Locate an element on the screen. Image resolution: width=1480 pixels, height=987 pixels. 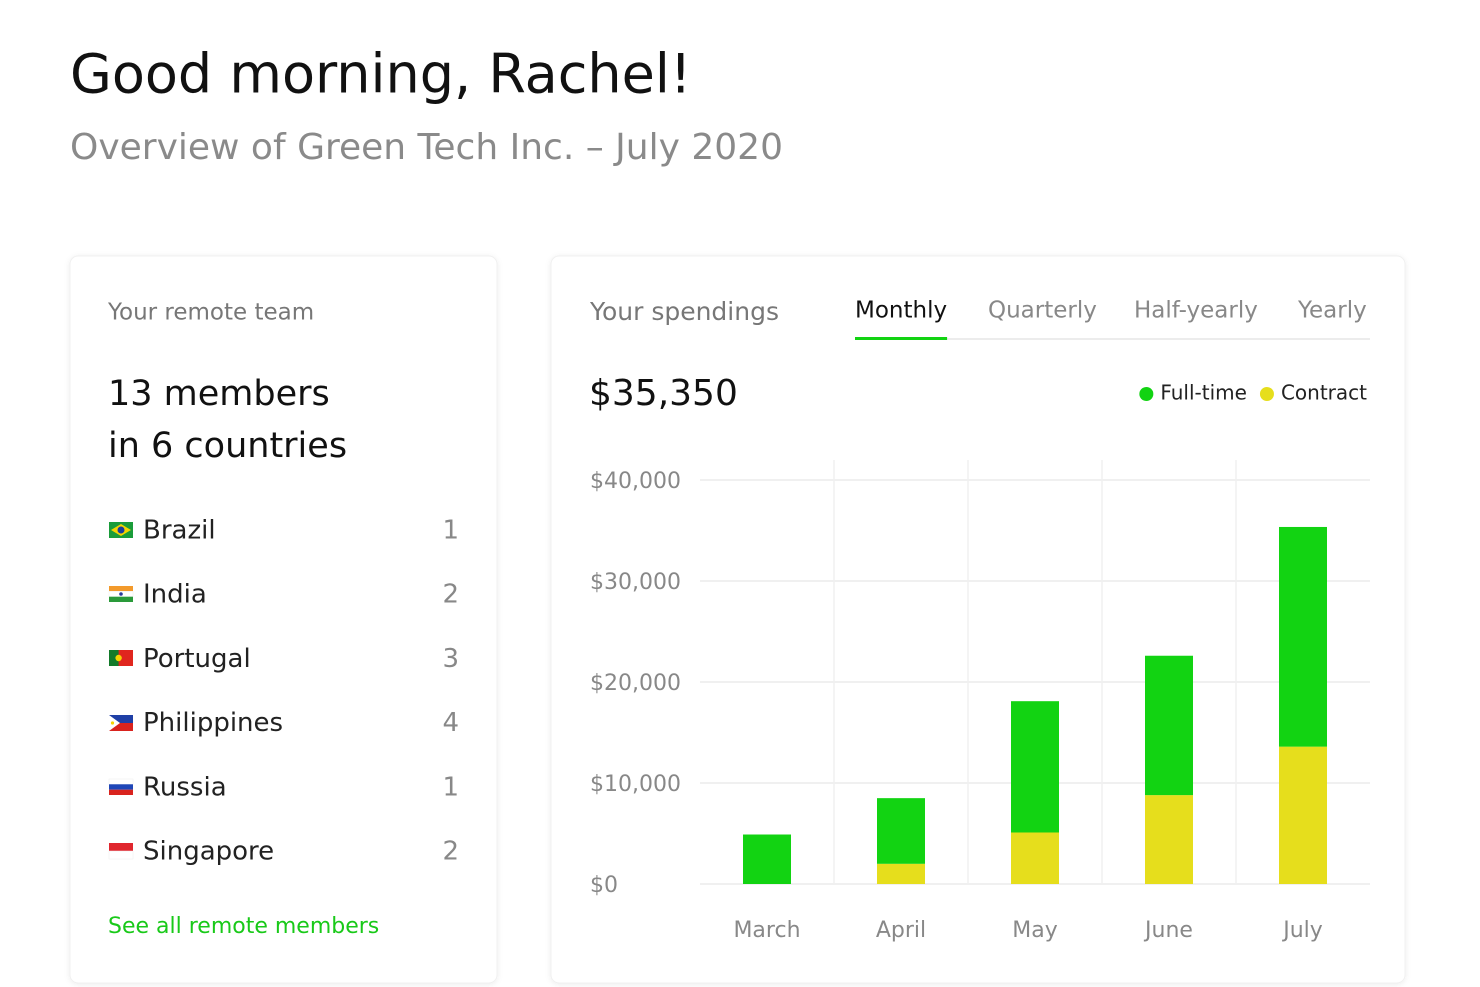
y-tick-label: $40,000 is located at coordinates (635, 481).